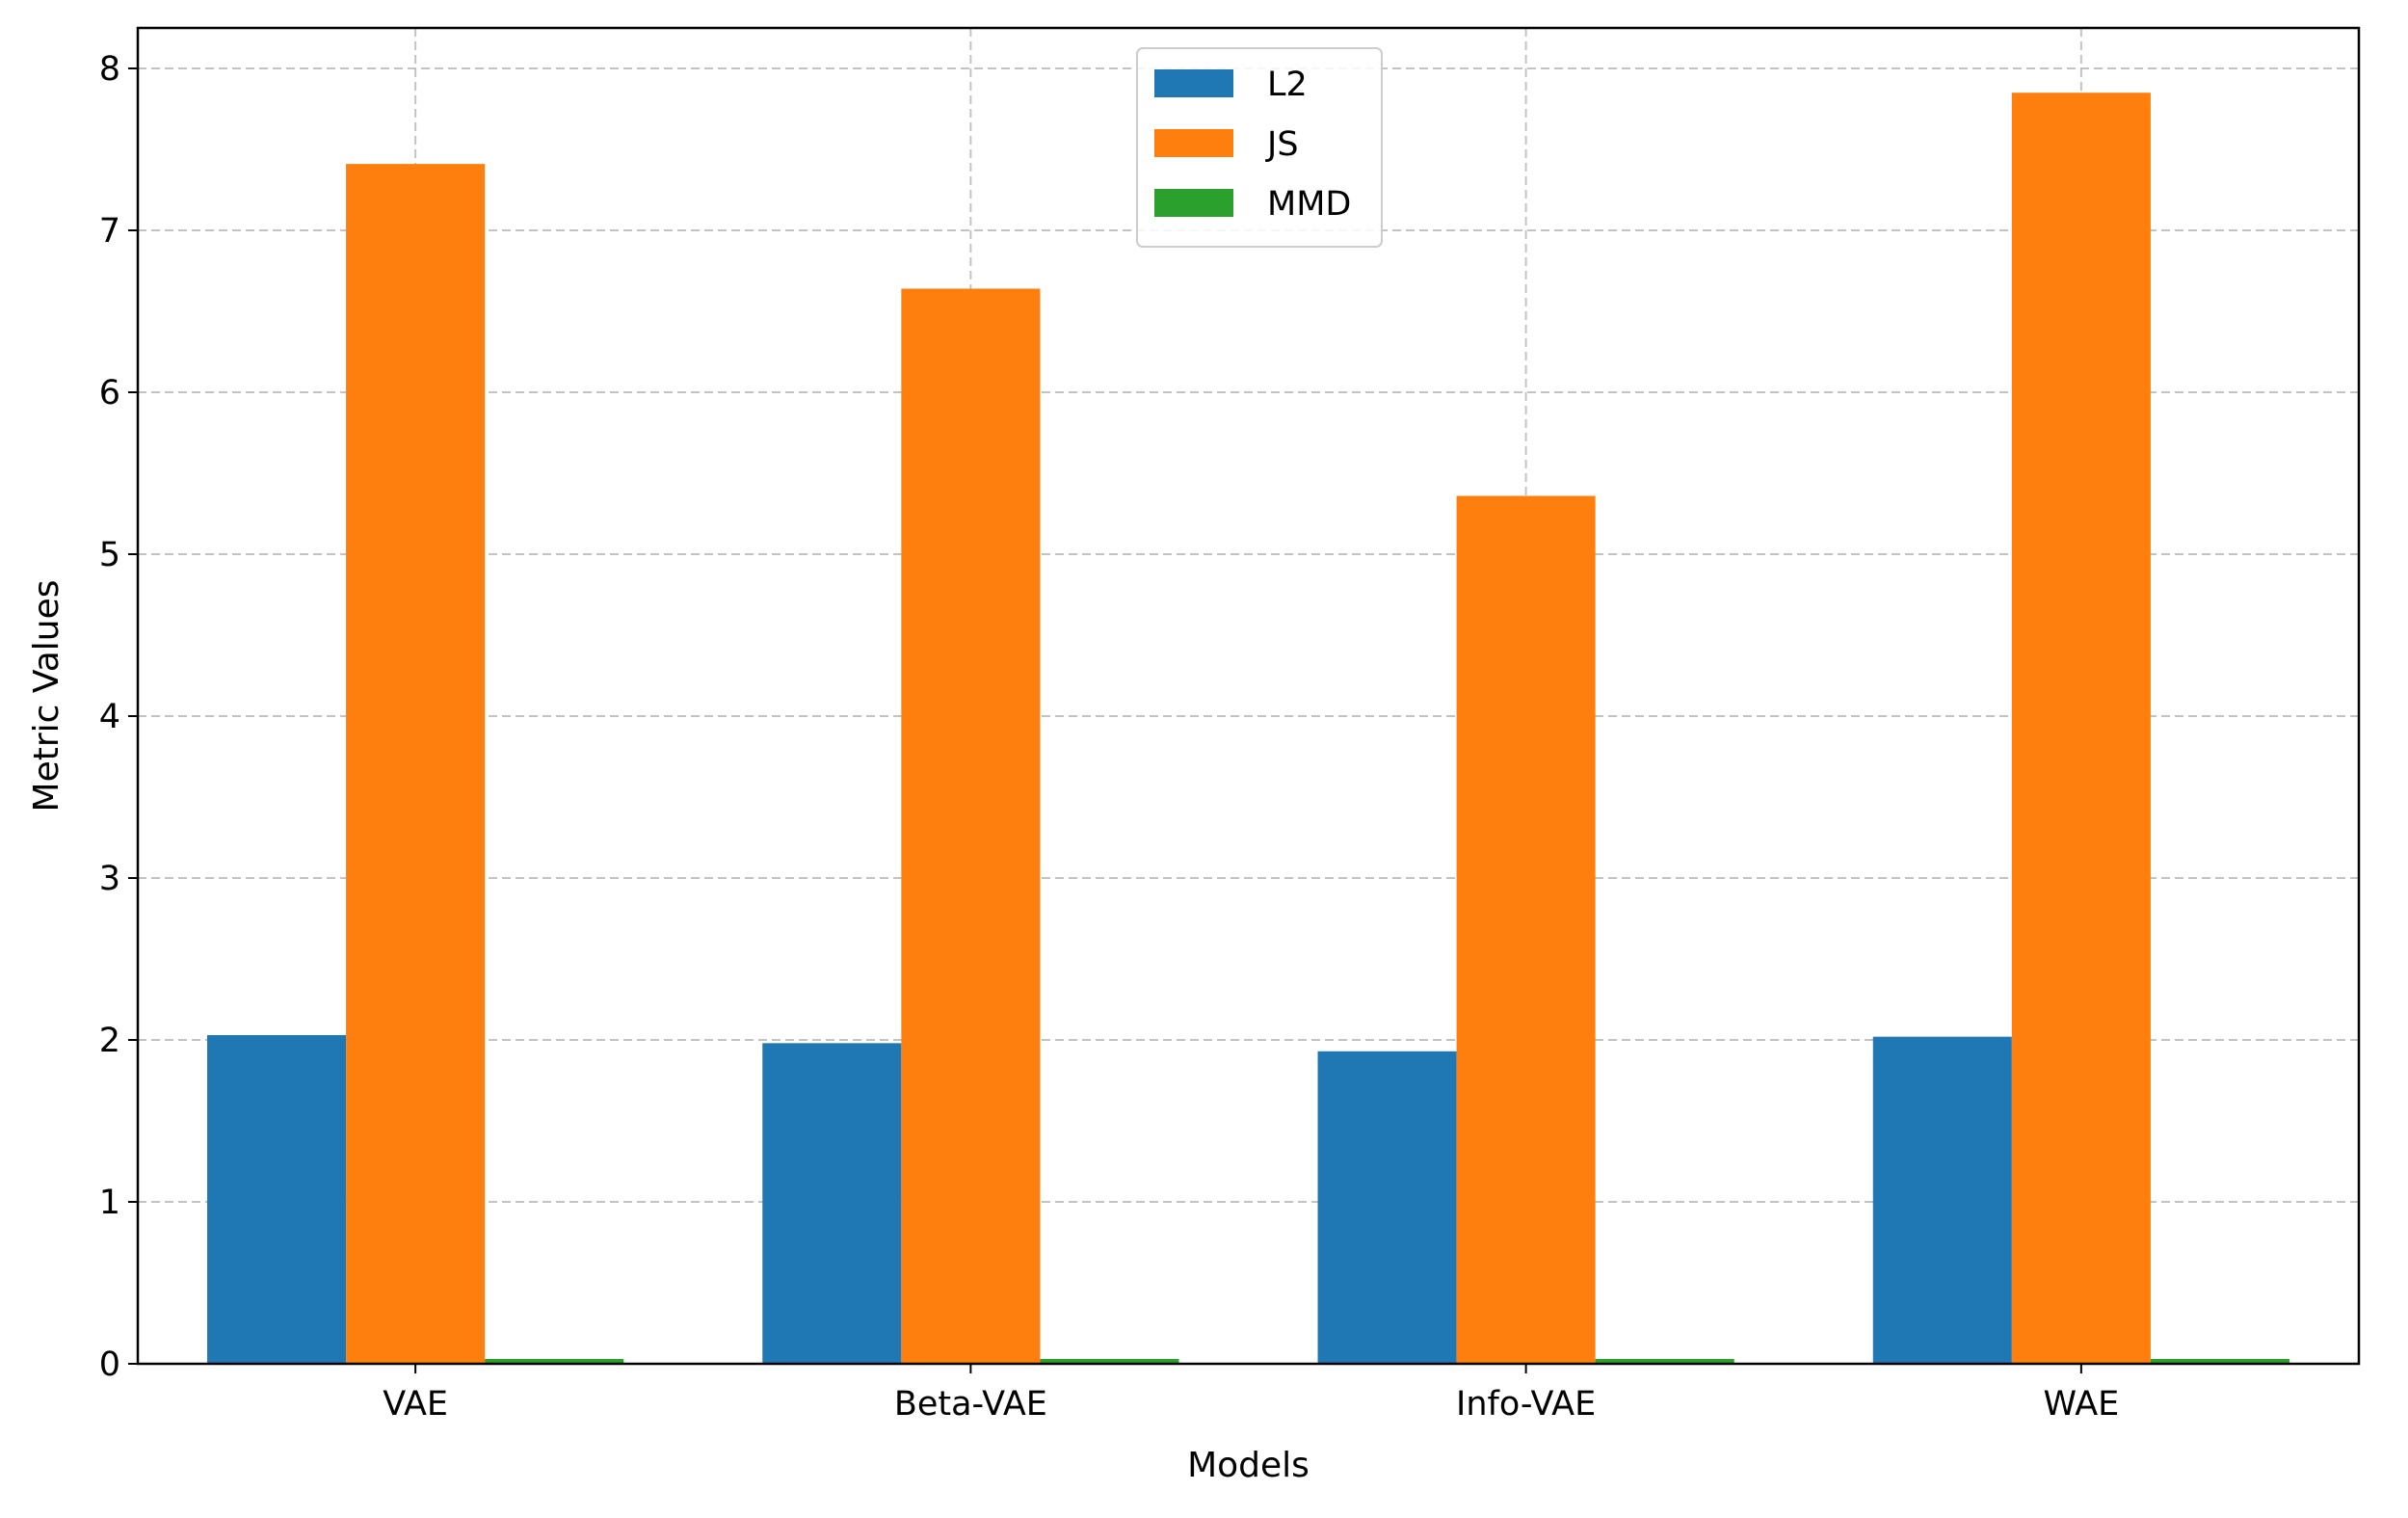 Image resolution: width=2408 pixels, height=1518 pixels. What do you see at coordinates (110, 69) in the screenshot?
I see `y-tick-label: 8` at bounding box center [110, 69].